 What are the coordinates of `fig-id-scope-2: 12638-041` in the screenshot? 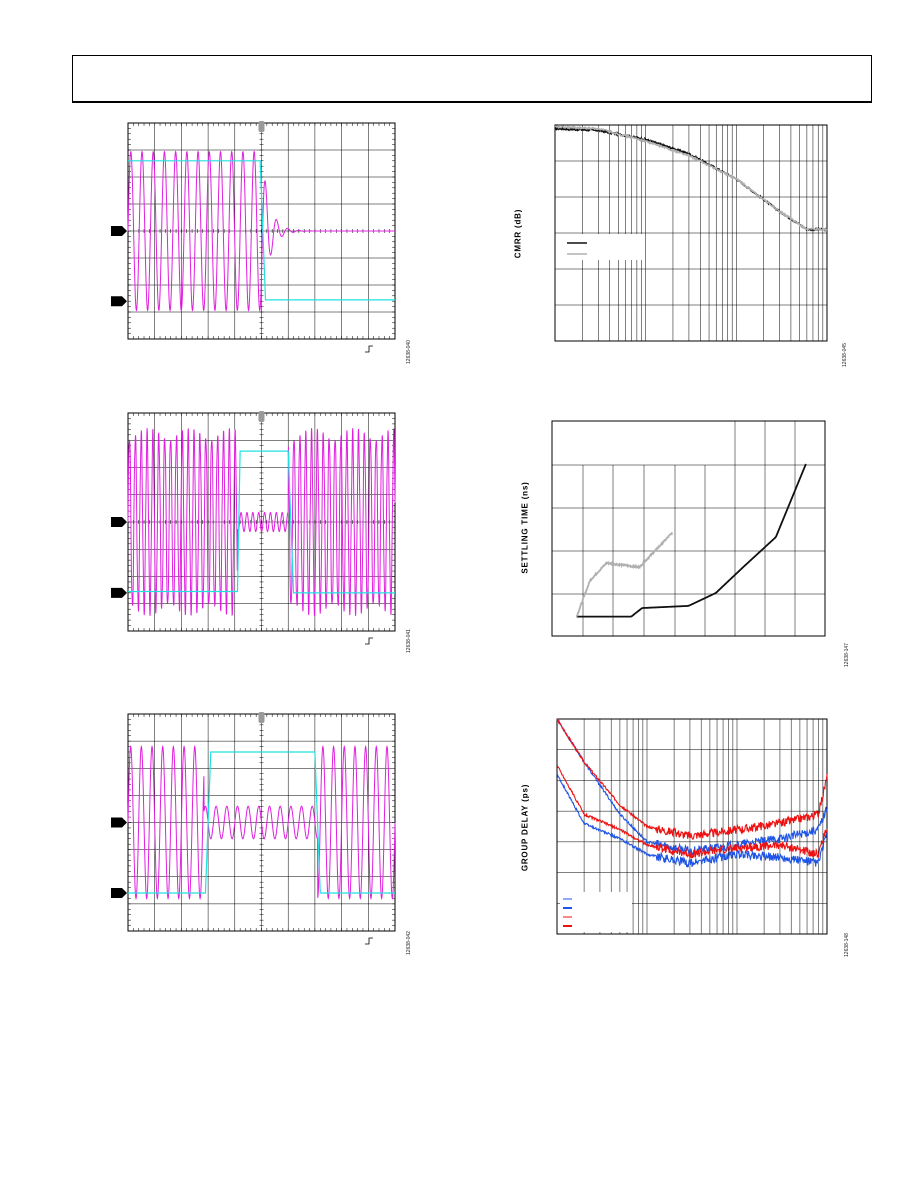 It's located at (409, 641).